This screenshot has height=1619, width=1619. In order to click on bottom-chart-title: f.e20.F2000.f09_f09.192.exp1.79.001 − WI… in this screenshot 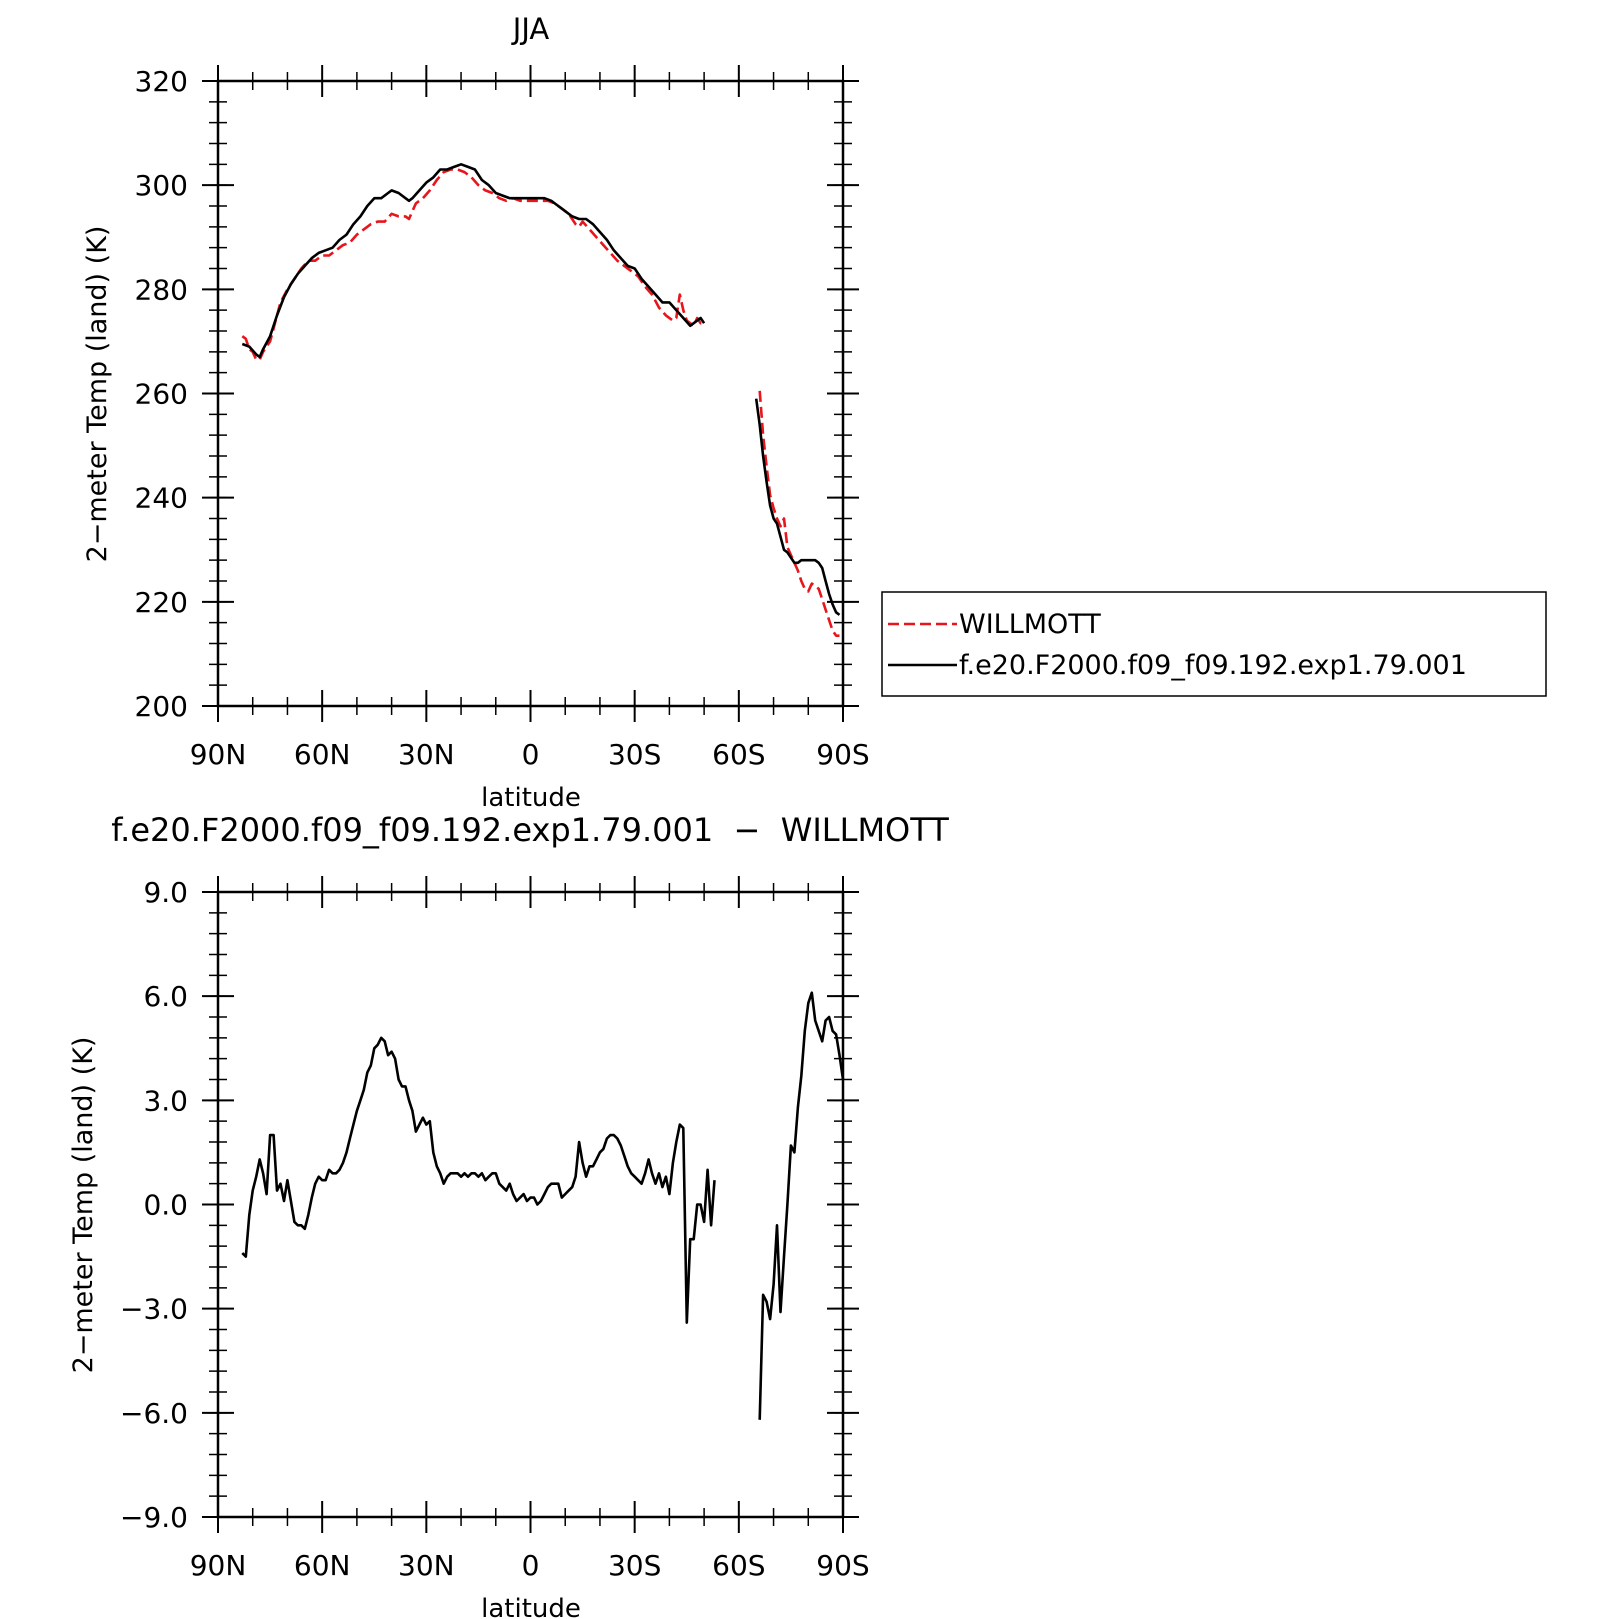, I will do `click(530, 830)`.